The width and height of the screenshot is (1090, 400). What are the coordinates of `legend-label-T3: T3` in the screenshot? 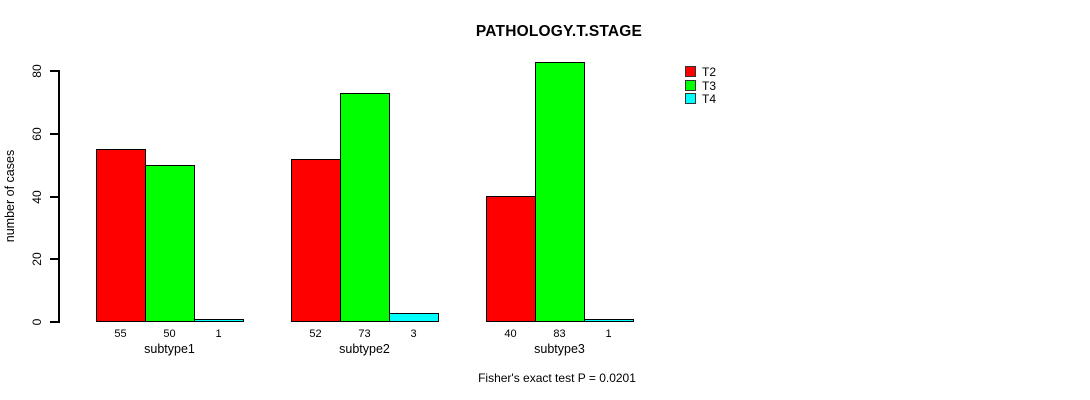 It's located at (709, 85).